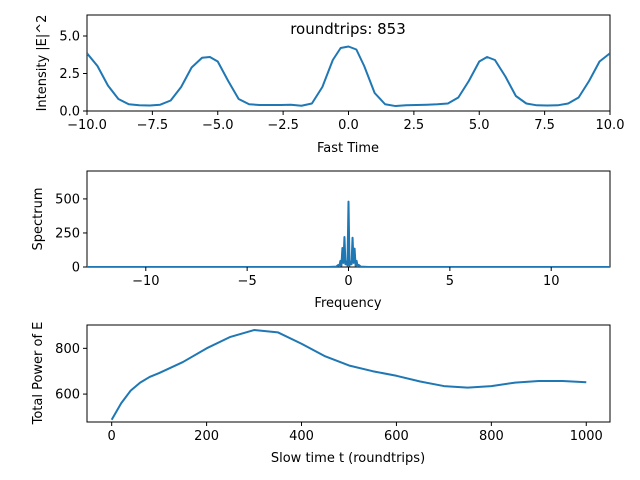  Describe the element at coordinates (38, 219) in the screenshot. I see `spectrum-y-axis-label: Spectrum` at that location.